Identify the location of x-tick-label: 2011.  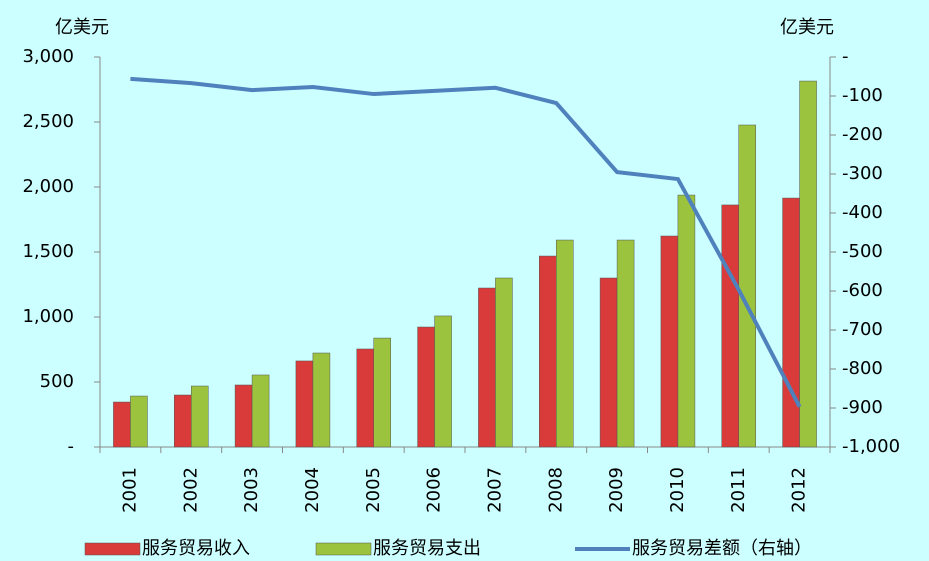
(738, 490).